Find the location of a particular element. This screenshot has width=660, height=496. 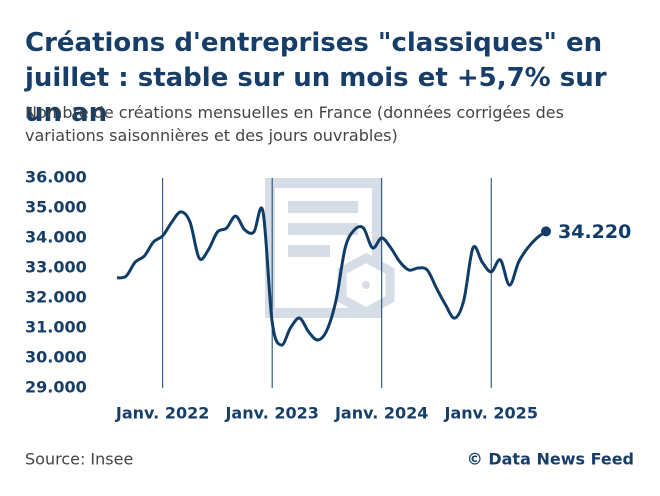

y-tick-label: 31.000 is located at coordinates (56, 327).